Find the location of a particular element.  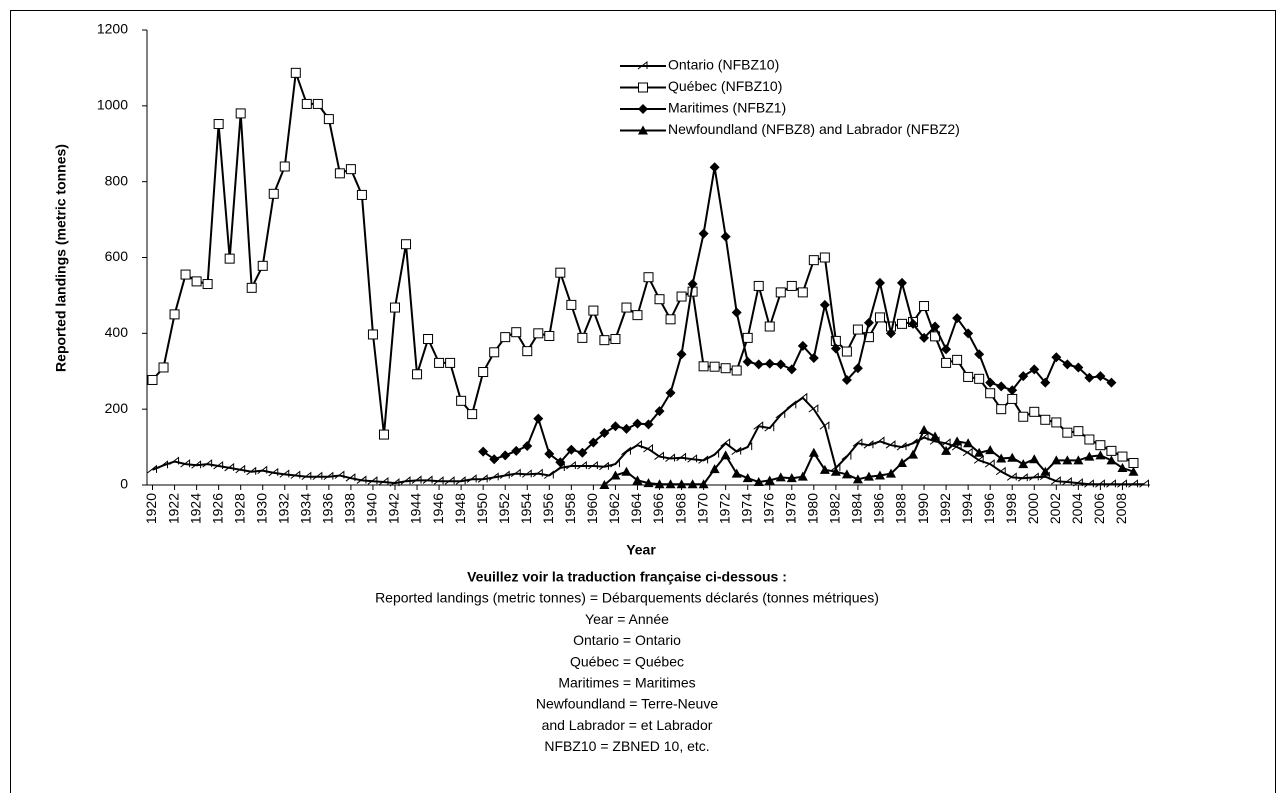

x-tick-label: 1948 is located at coordinates (460, 508).